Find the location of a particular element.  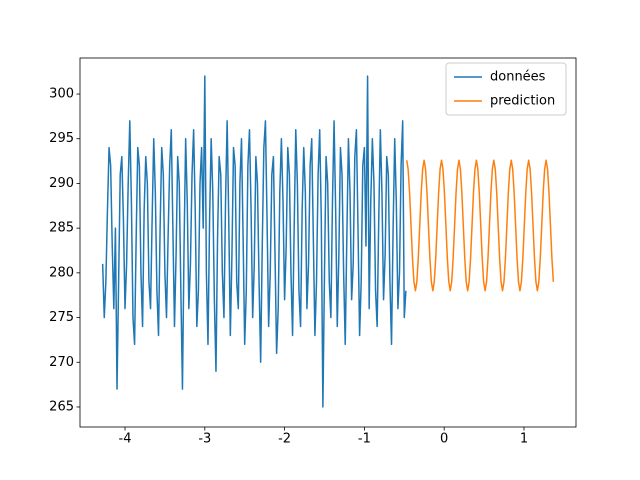

y-tick-label: 280 is located at coordinates (61, 272).